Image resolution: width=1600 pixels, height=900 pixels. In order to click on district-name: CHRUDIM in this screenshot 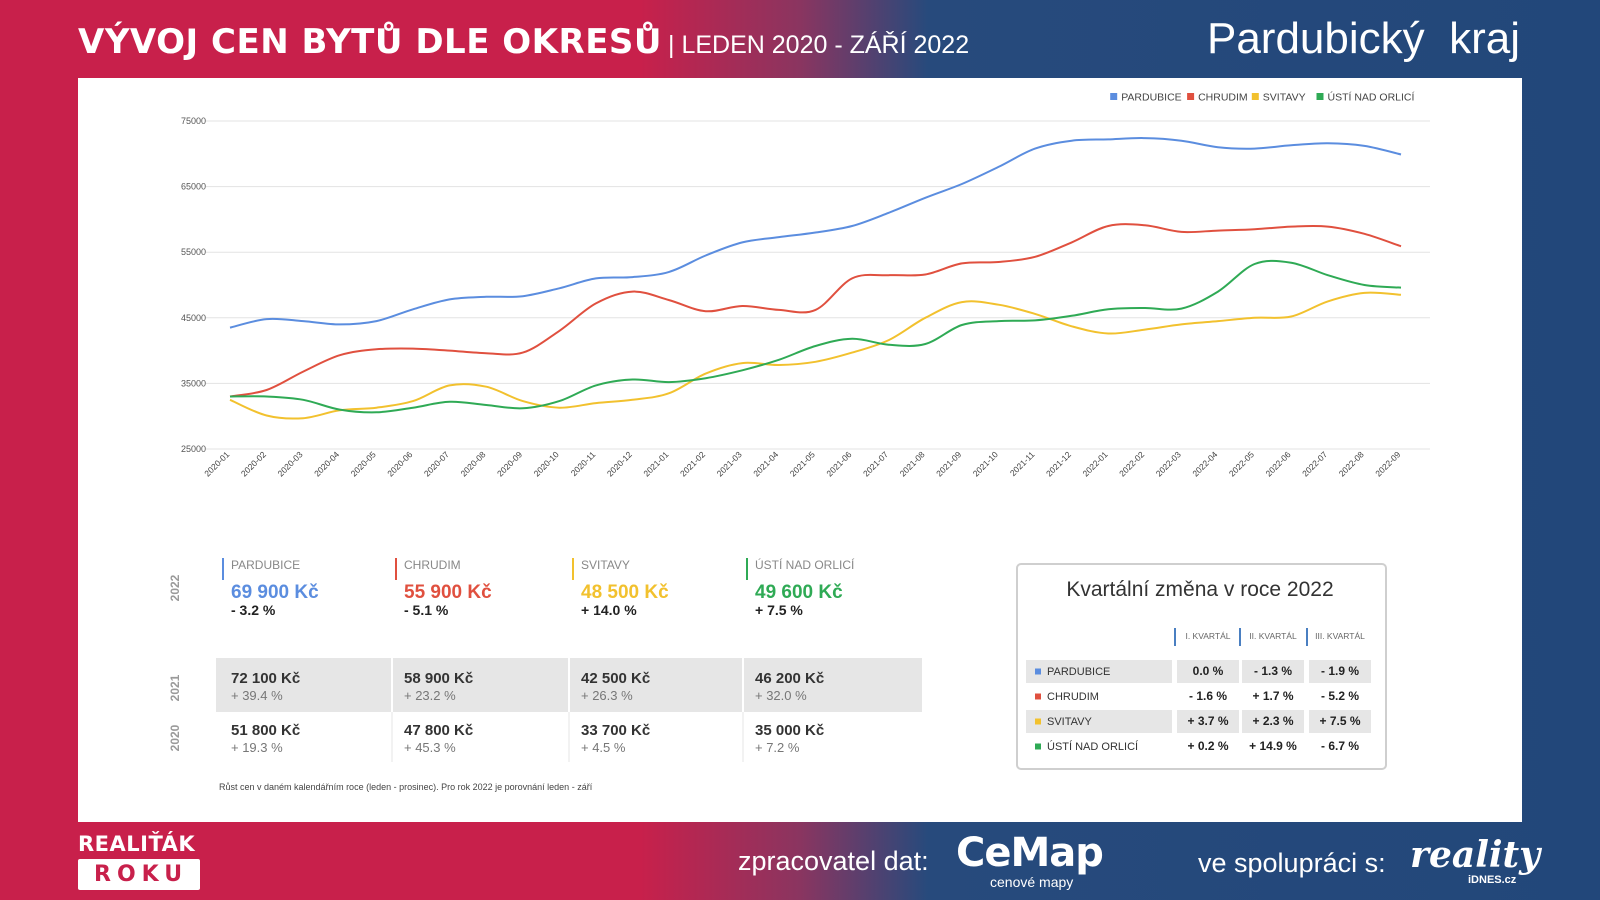, I will do `click(432, 565)`.